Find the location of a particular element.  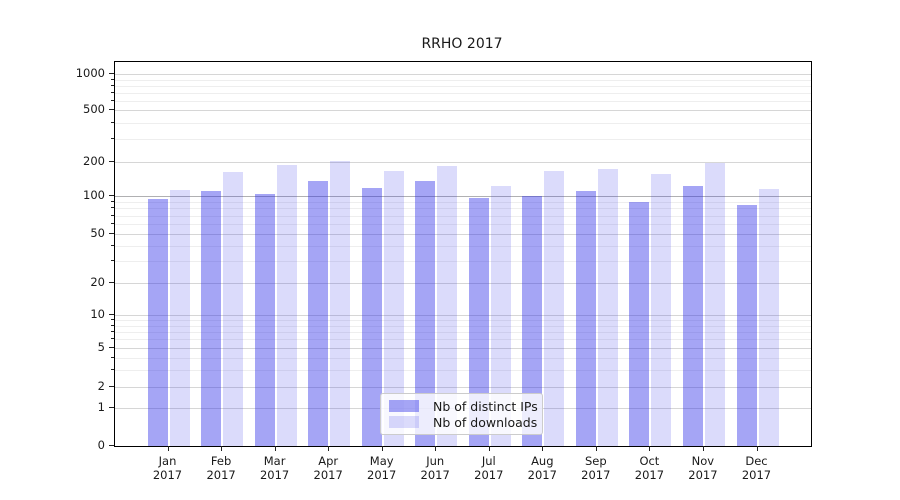

x-axis-tick-label: Sep 2017 is located at coordinates (596, 468).